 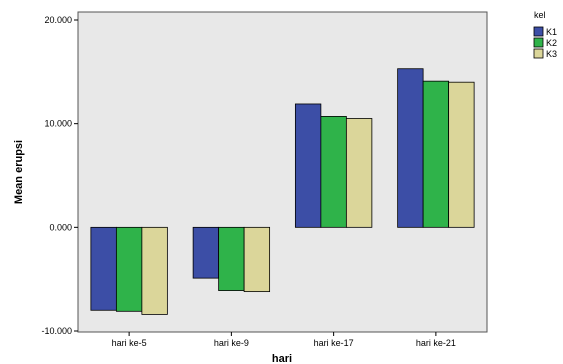 What do you see at coordinates (58, 124) in the screenshot?
I see `y-tick-label: 10.000` at bounding box center [58, 124].